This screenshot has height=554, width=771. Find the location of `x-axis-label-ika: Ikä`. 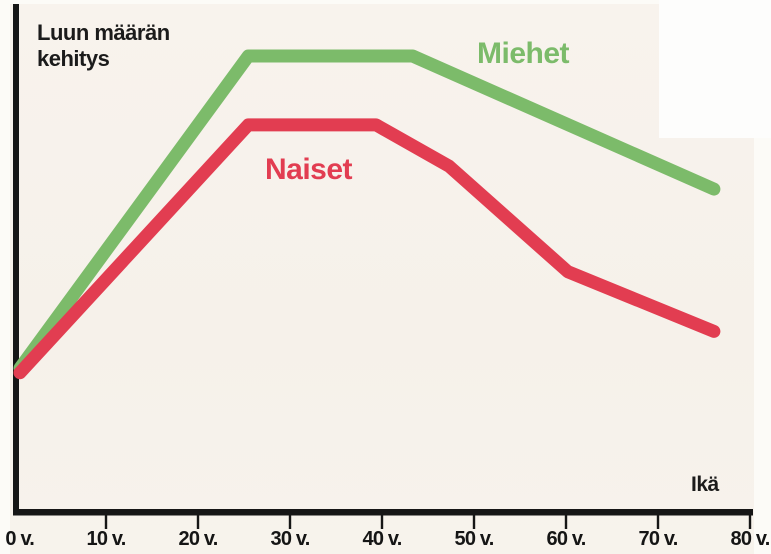

x-axis-label-ika: Ikä is located at coordinates (705, 484).